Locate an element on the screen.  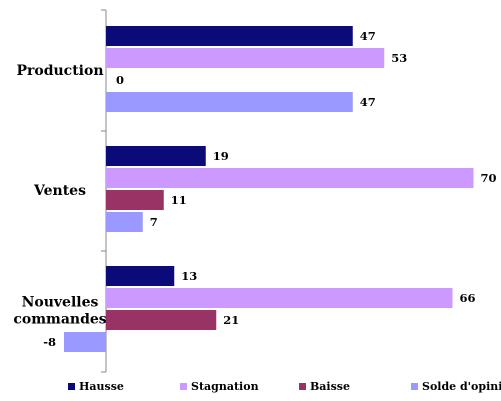
bar-nouvelles-commandes-stagnation is located at coordinates (279, 298).